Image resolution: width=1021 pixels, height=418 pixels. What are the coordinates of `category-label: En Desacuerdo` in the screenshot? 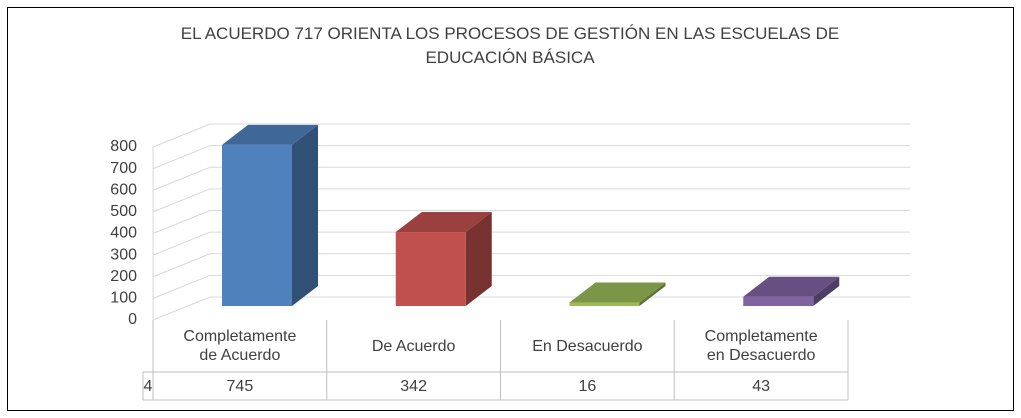 It's located at (587, 346).